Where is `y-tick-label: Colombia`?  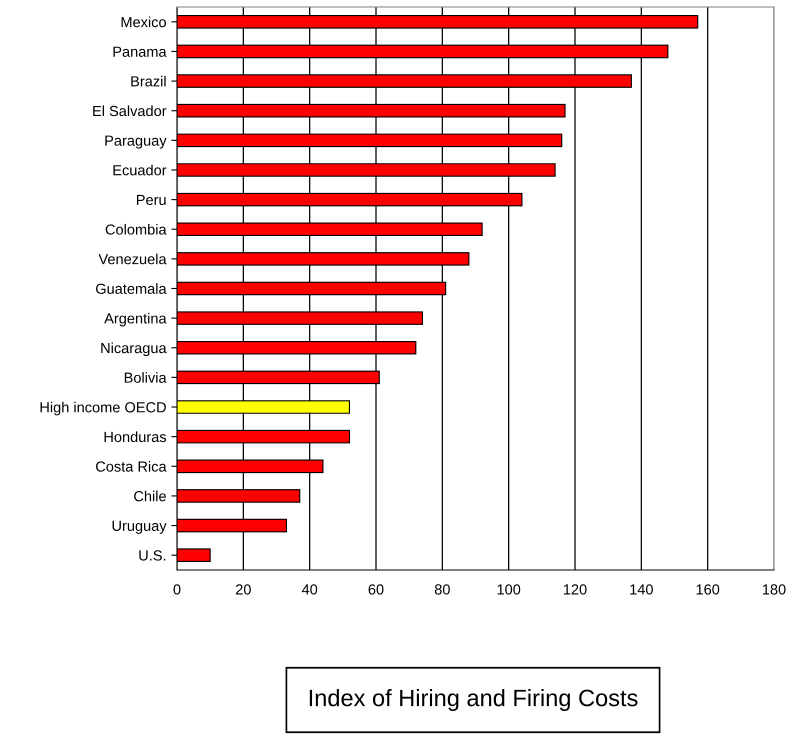
y-tick-label: Colombia is located at coordinates (136, 229).